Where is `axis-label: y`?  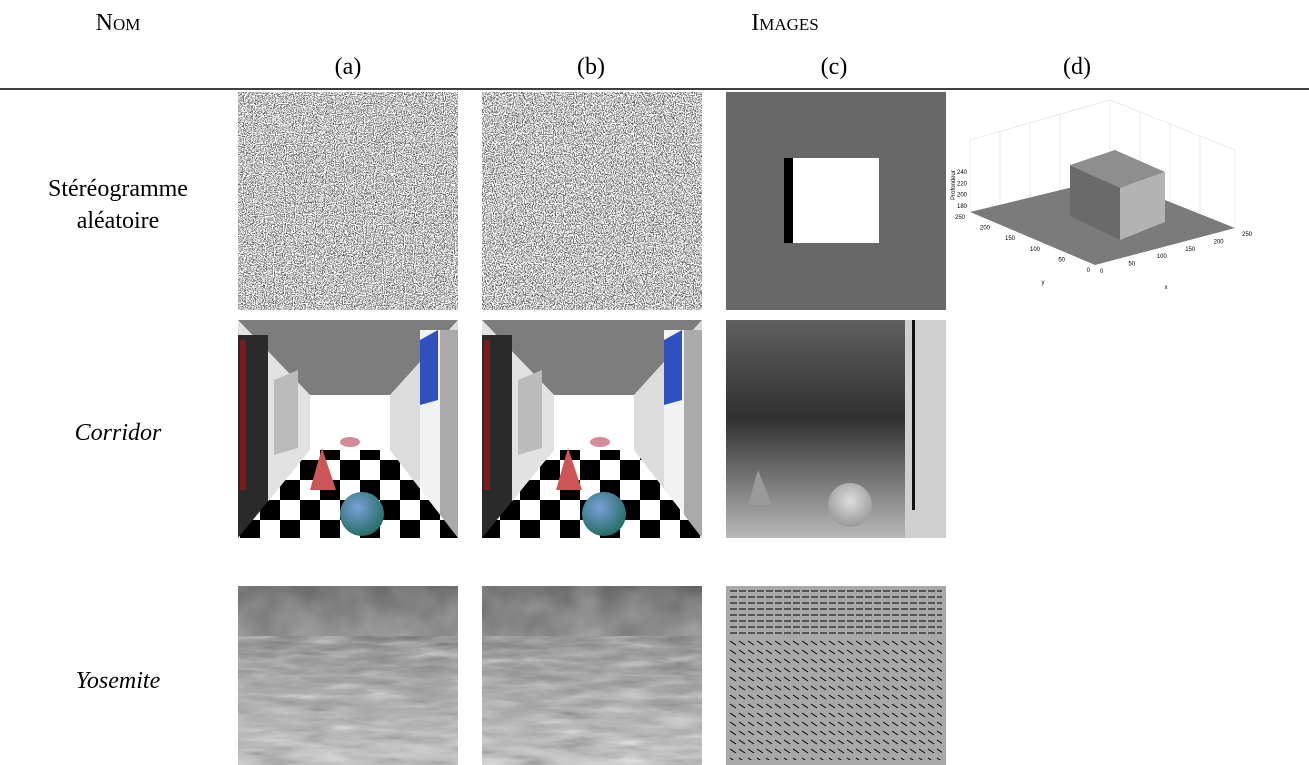 axis-label: y is located at coordinates (1043, 283).